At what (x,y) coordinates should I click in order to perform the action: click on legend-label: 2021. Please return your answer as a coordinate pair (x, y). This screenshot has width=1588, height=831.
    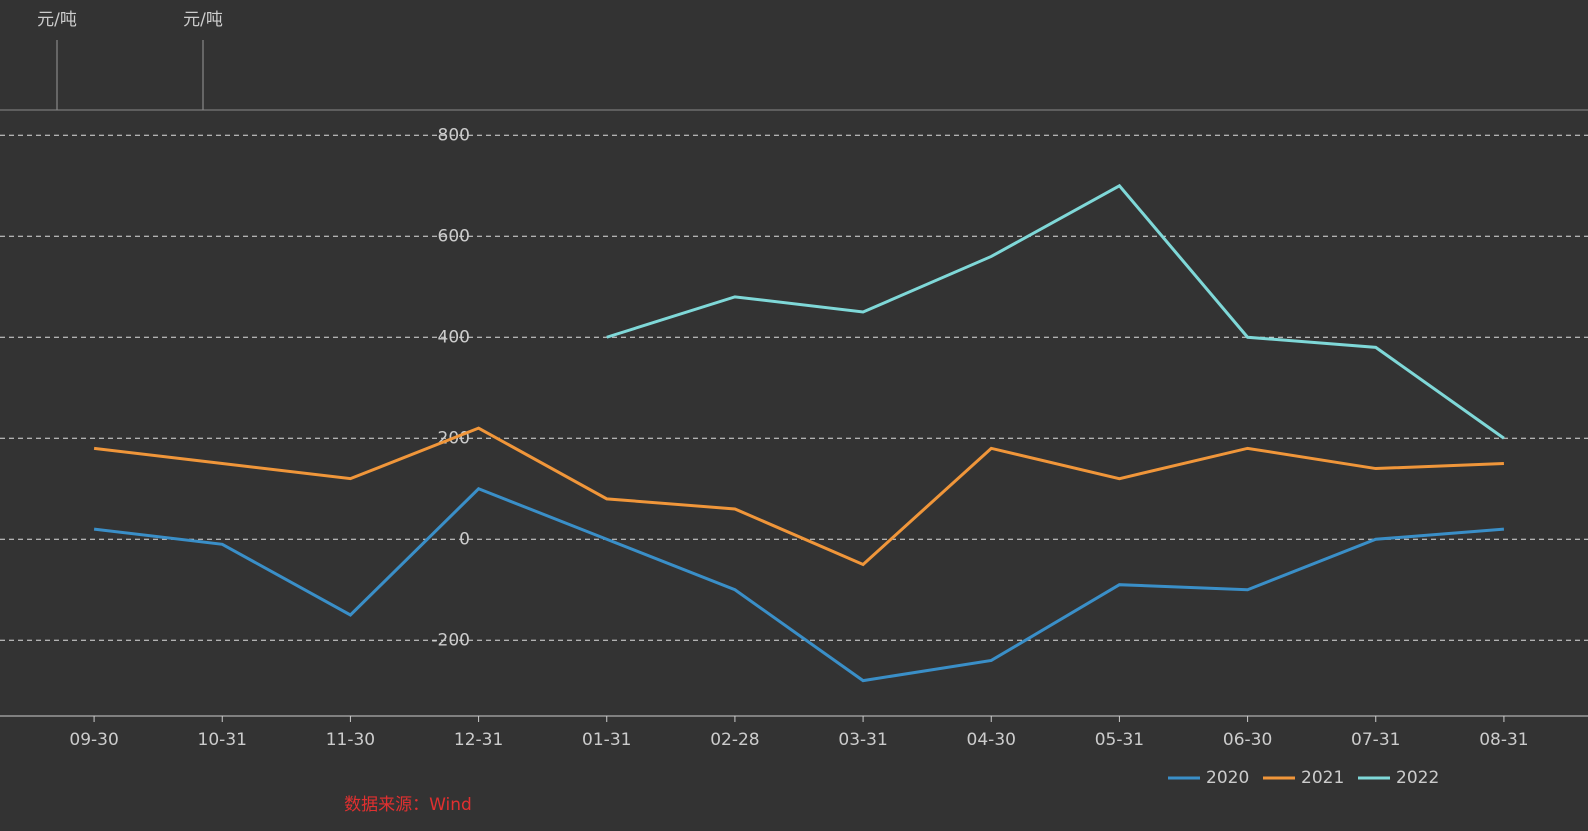
    Looking at the image, I should click on (1322, 778).